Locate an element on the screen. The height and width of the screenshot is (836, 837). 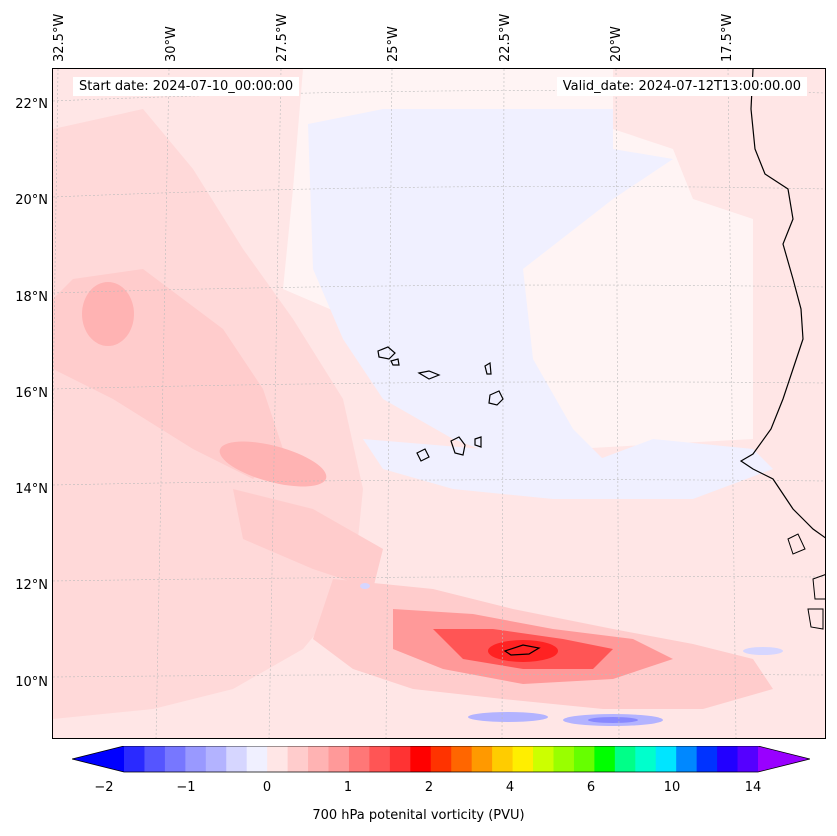
lon-label-27-5w: 27.5°W is located at coordinates (282, 37).